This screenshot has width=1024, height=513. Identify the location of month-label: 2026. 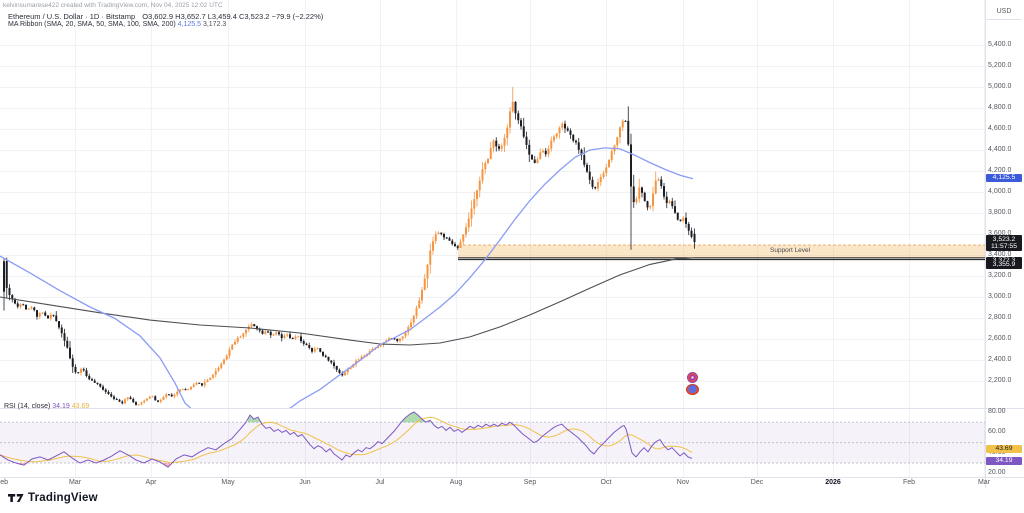
(833, 482).